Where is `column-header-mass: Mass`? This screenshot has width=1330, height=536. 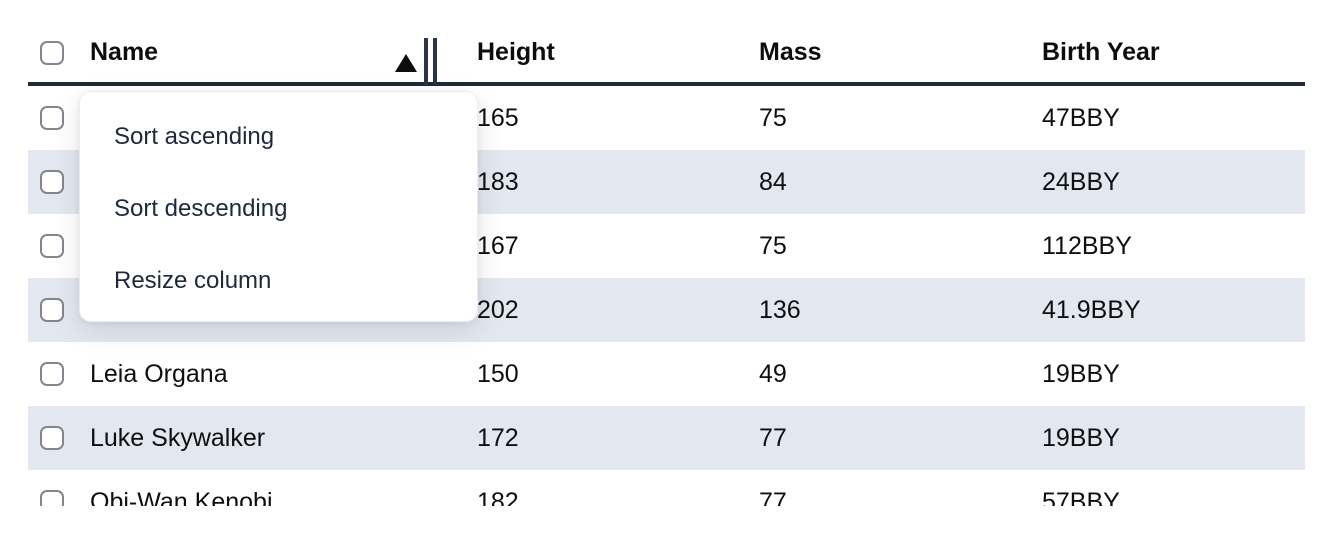
column-header-mass: Mass is located at coordinates (790, 52).